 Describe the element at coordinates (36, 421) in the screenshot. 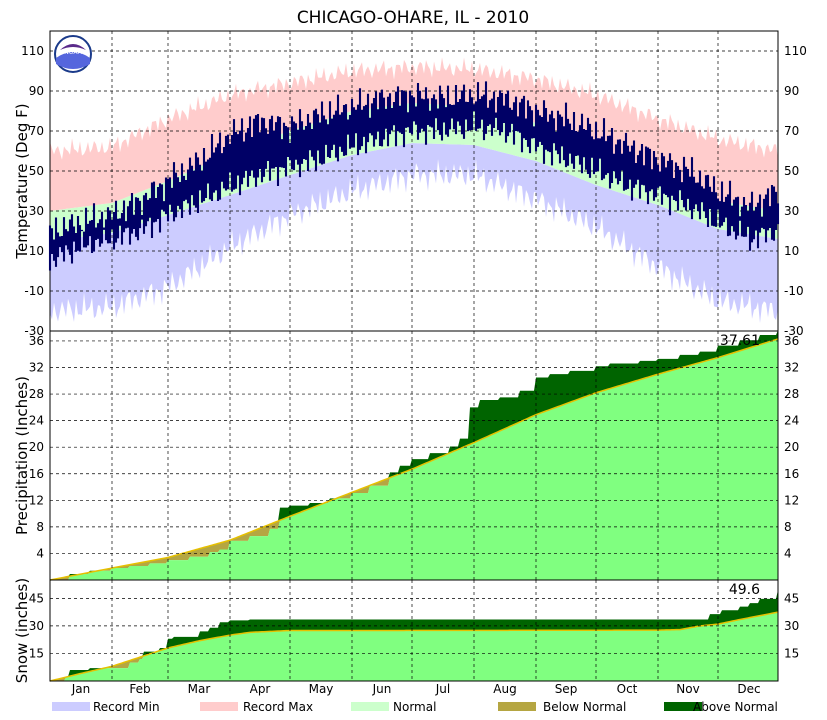

I see `y-tick-label-left: 24` at that location.